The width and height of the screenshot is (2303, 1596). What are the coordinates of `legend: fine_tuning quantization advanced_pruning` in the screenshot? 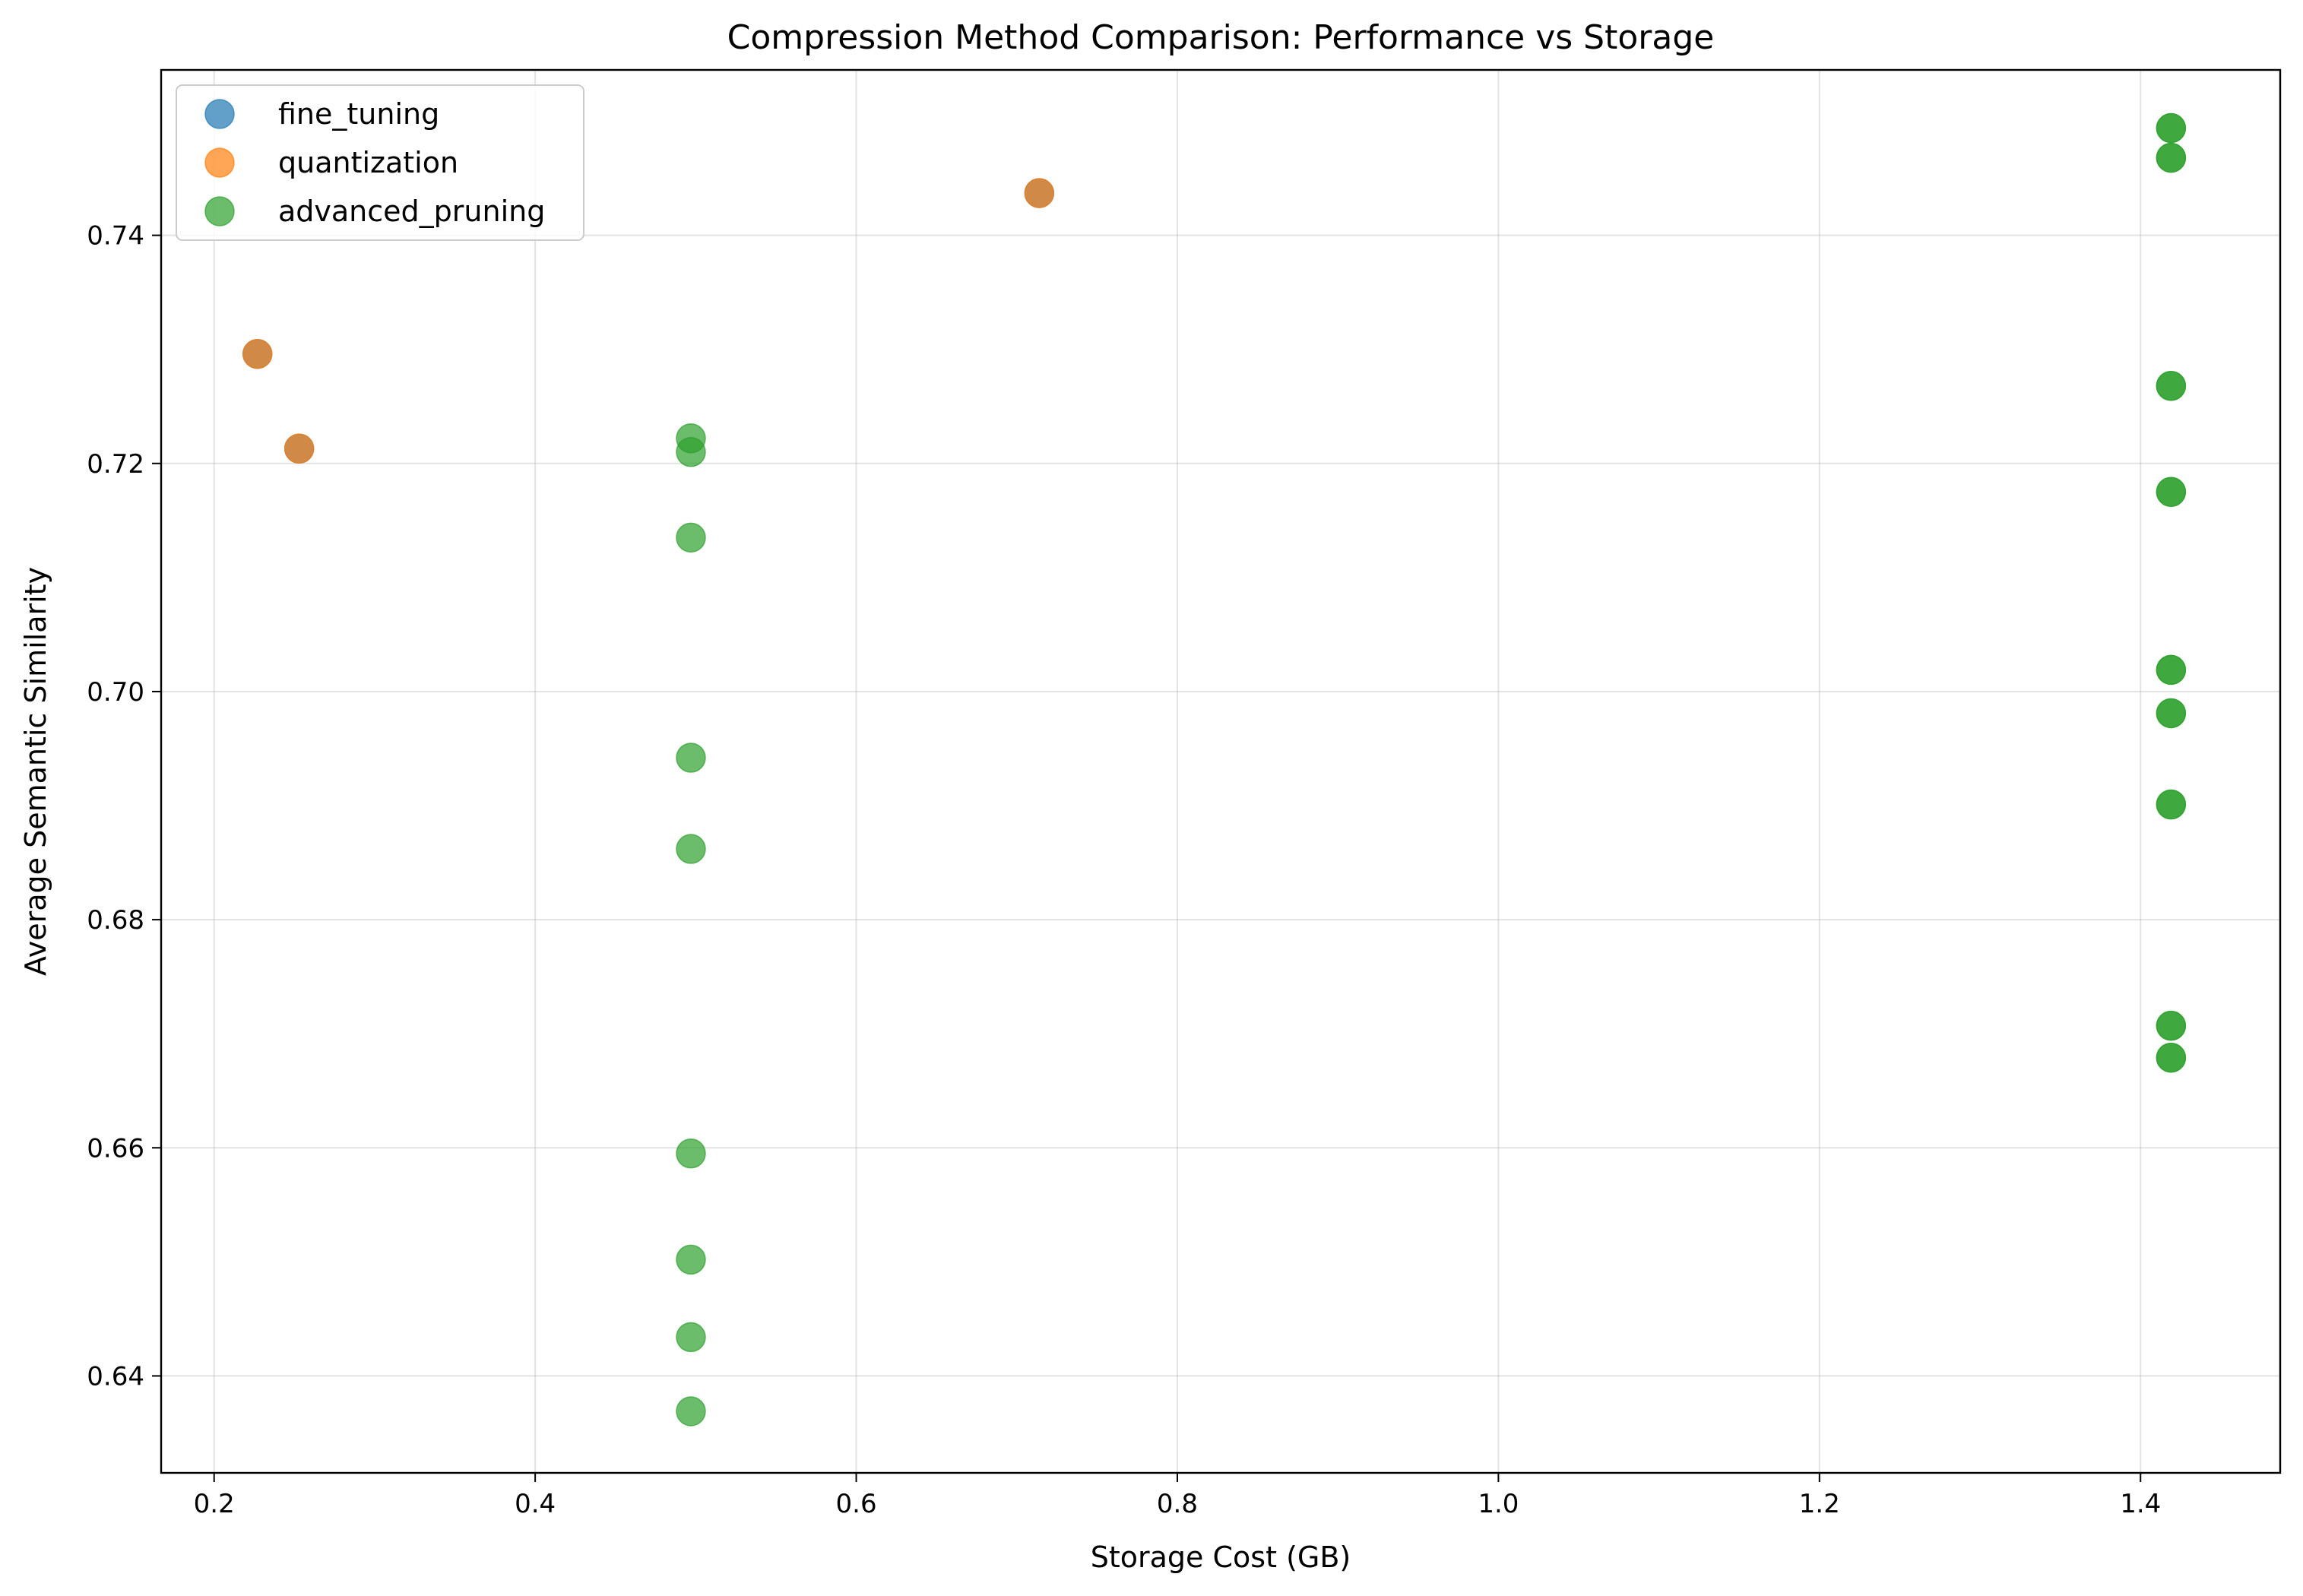 It's located at (380, 162).